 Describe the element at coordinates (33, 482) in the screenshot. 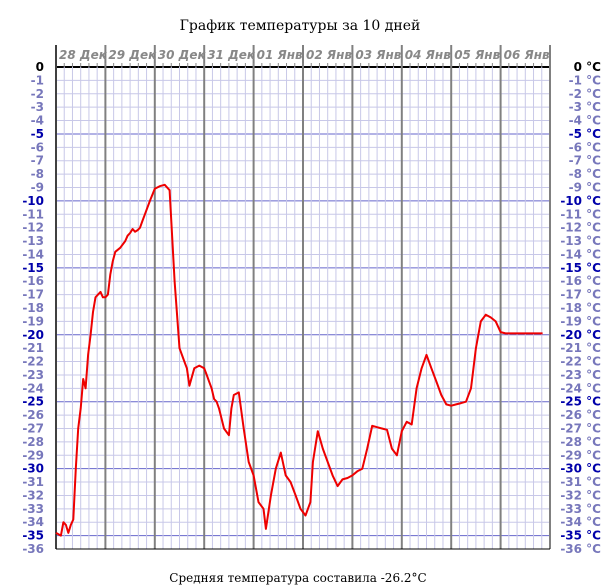

I see `y-tick-label-left: -31` at that location.